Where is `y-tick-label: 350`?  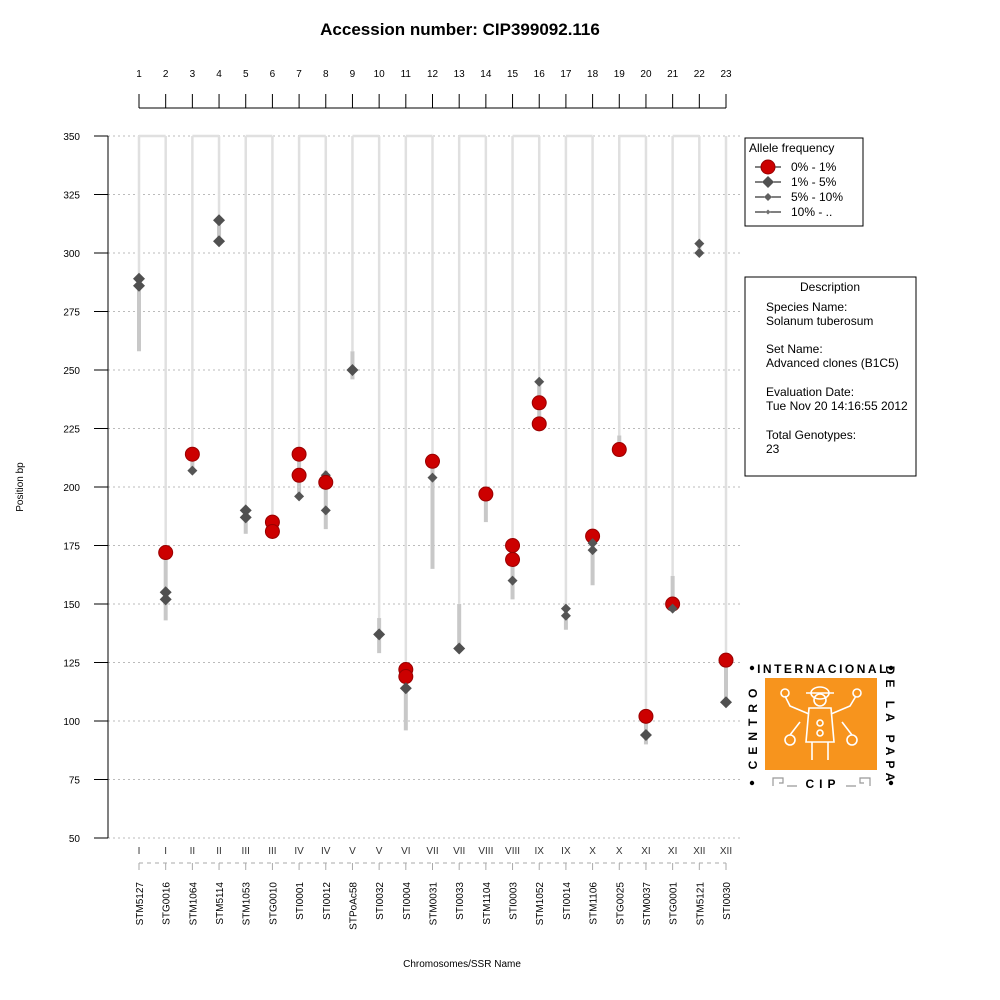 y-tick-label: 350 is located at coordinates (71, 137).